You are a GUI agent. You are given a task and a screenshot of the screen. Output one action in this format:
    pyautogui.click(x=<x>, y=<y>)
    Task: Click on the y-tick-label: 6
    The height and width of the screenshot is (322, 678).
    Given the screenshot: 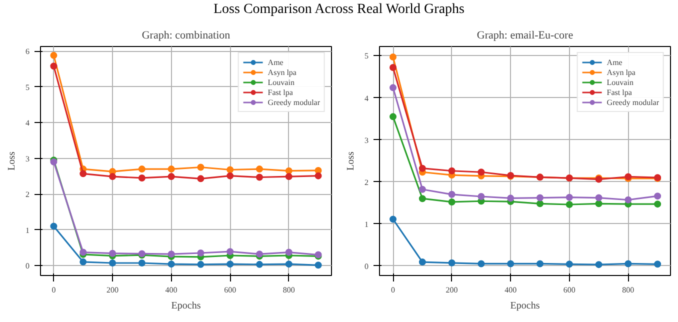 What is the action you would take?
    pyautogui.click(x=28, y=51)
    